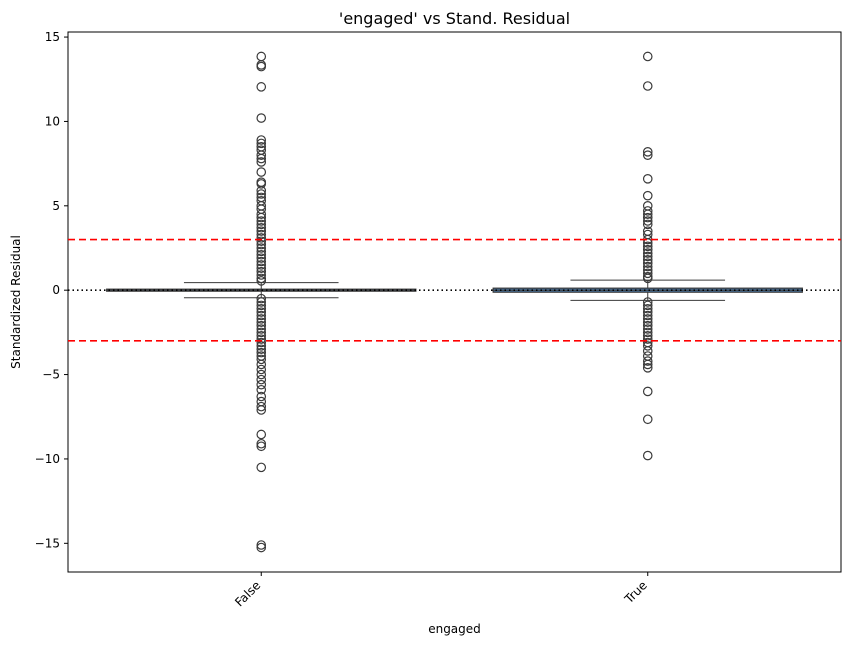  Describe the element at coordinates (51, 375) in the screenshot. I see `y-tick-label: −5` at that location.